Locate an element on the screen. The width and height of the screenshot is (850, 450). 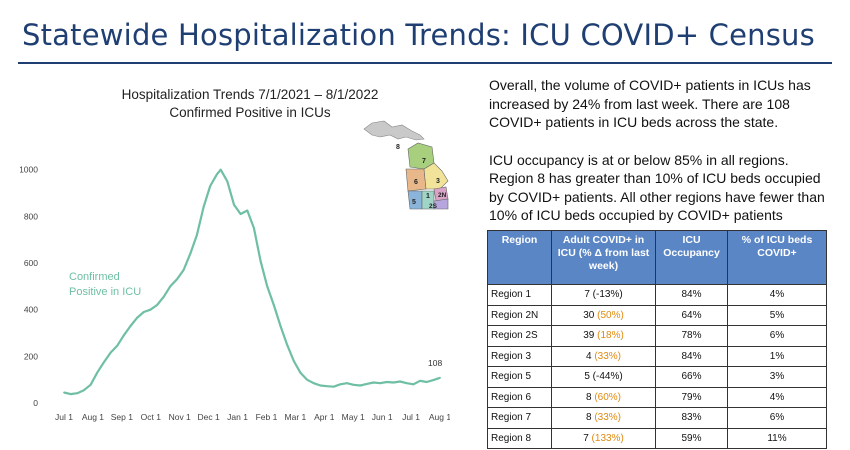
count-cell: 7 (133%) is located at coordinates (603, 438).